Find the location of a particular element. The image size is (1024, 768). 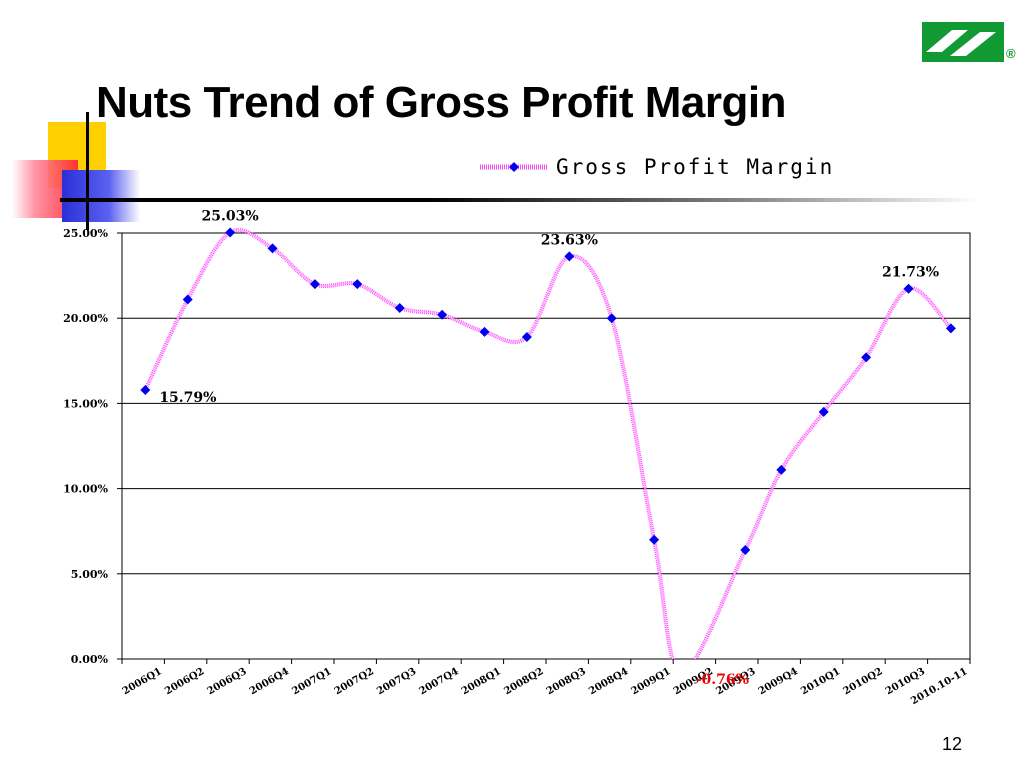

x-tick-label: 2008Q2 is located at coordinates (523, 681).